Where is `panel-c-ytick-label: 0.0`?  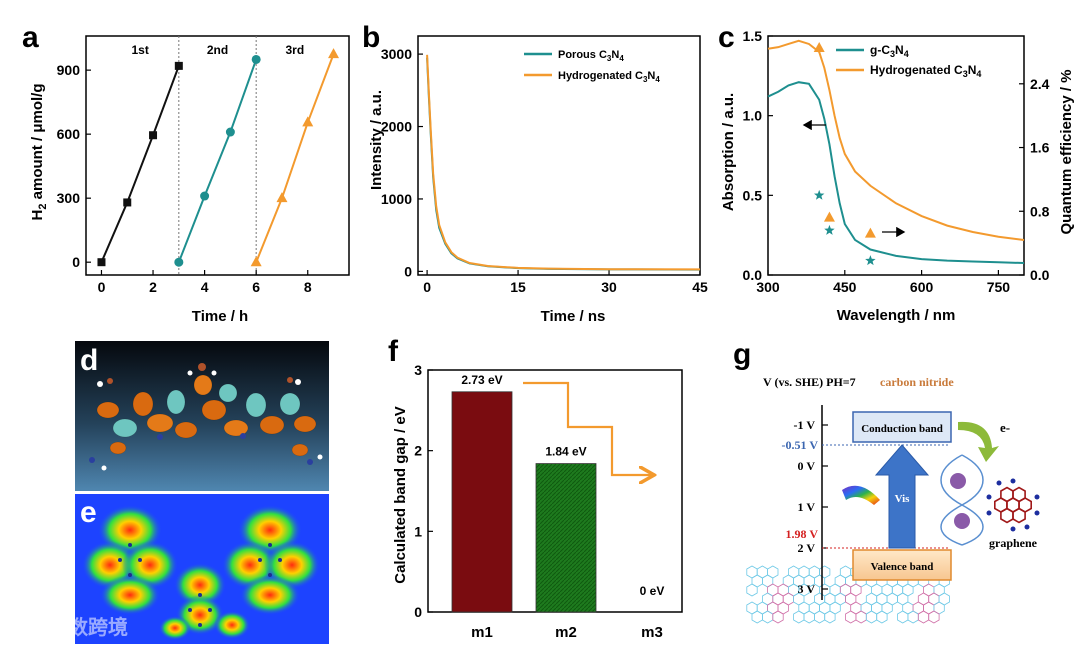 panel-c-ytick-label: 0.0 is located at coordinates (753, 275).